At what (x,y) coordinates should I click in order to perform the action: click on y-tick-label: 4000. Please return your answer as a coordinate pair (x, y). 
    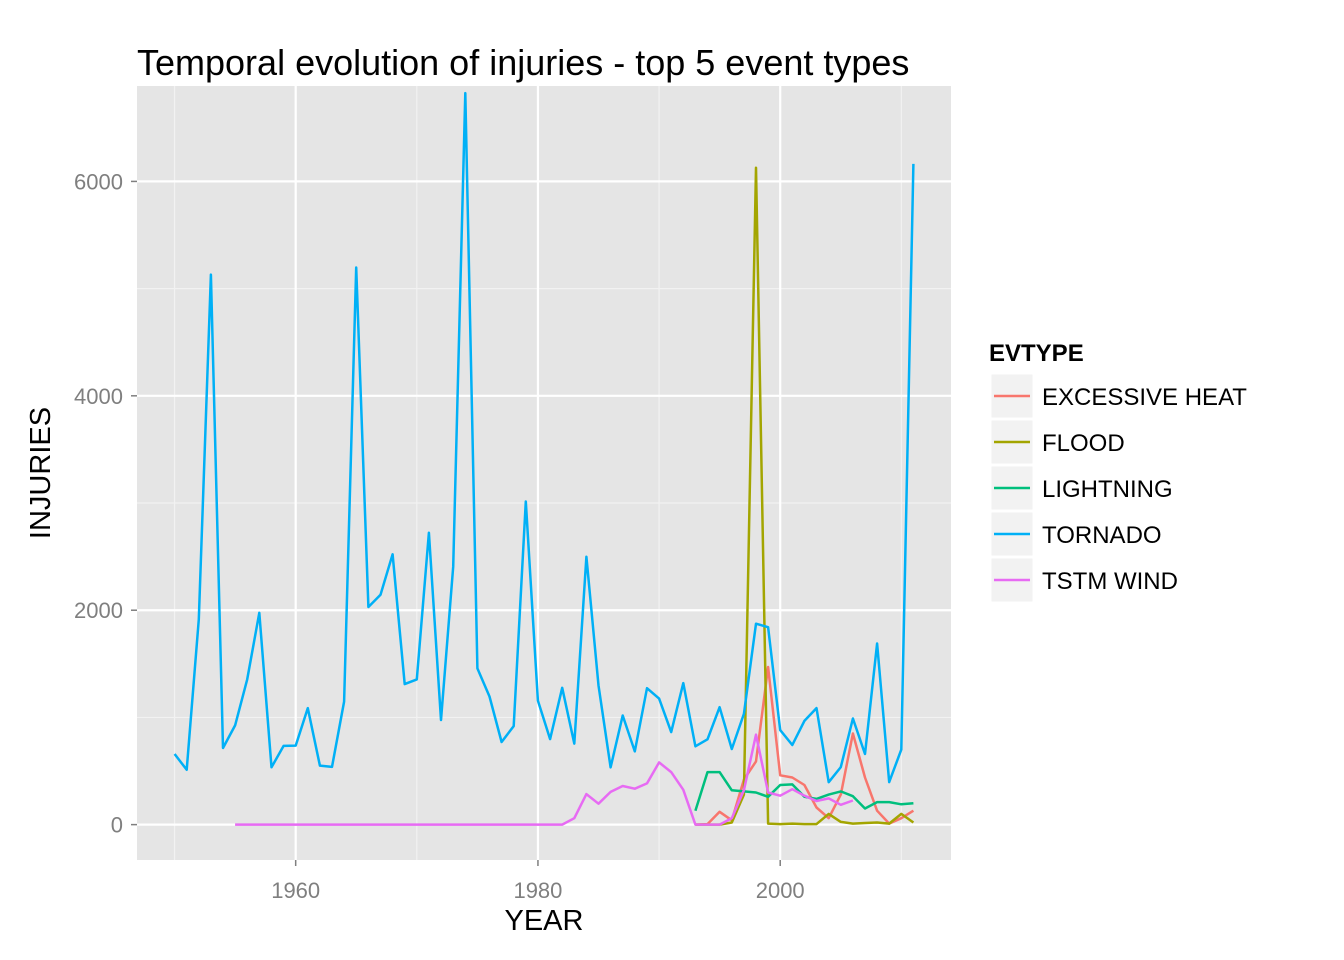
    Looking at the image, I should click on (98, 396).